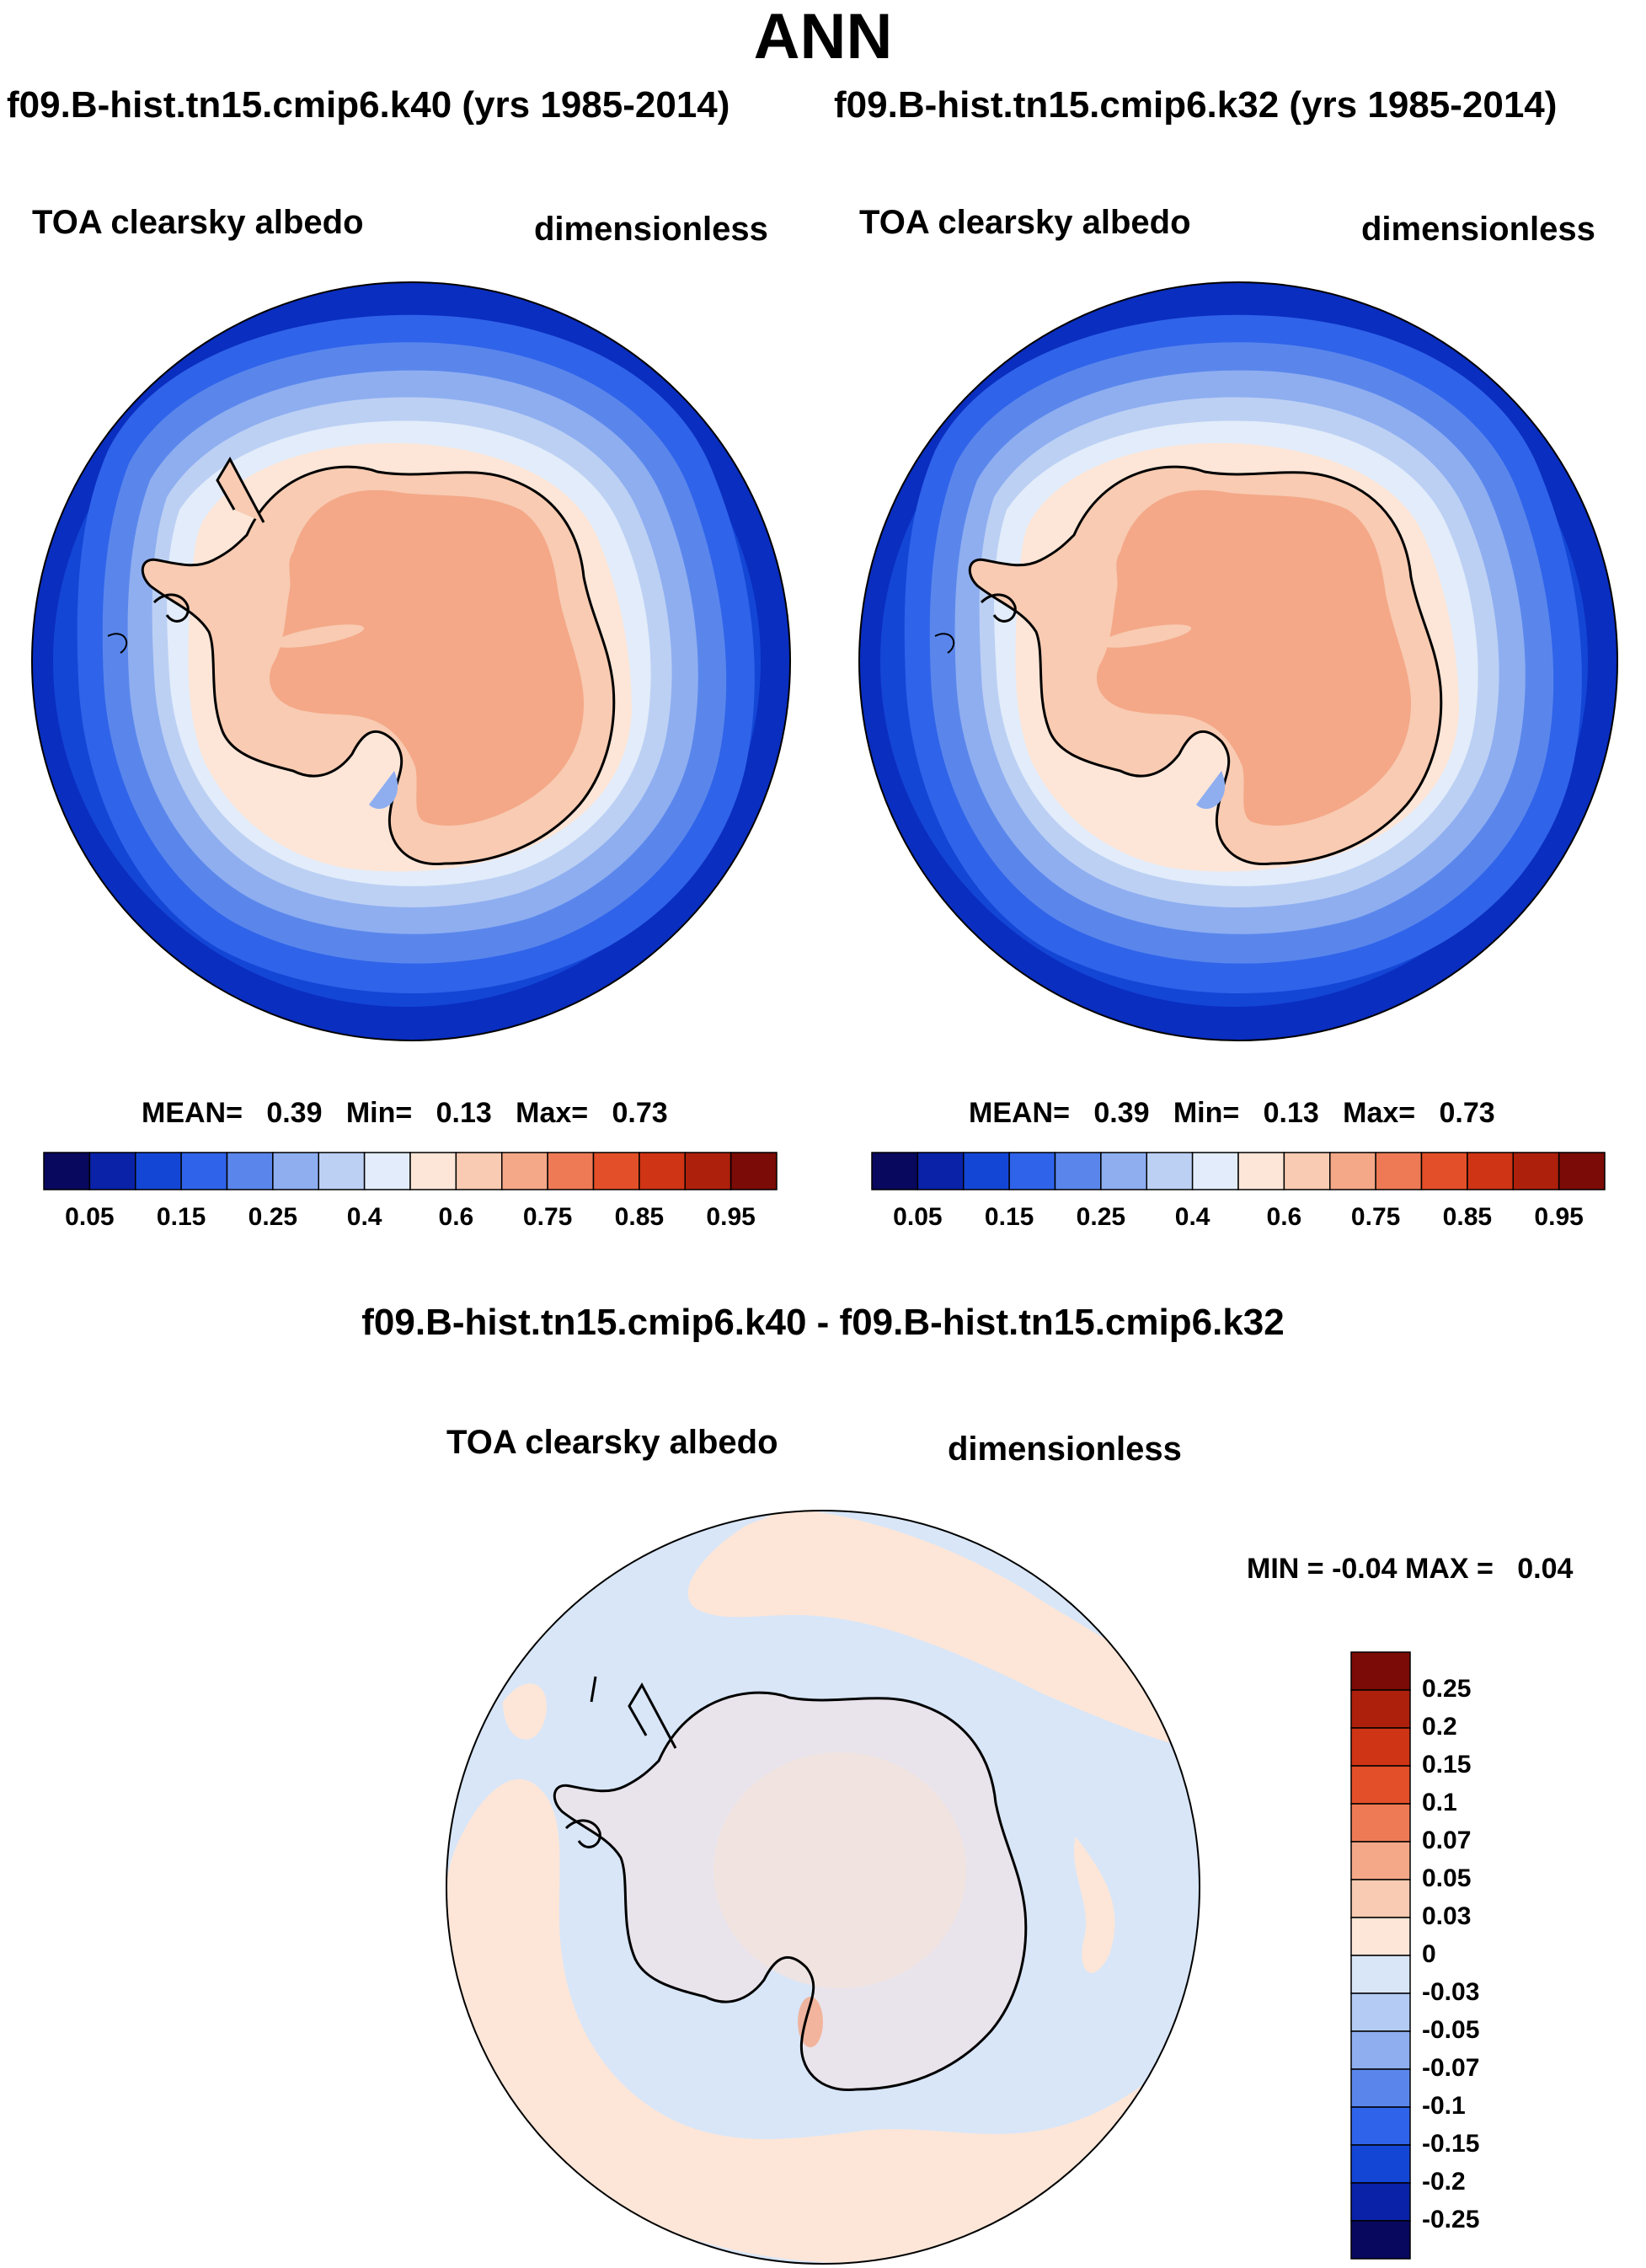  I want to click on diff-colorbar-tick-label: -0.05, so click(1451, 2030).